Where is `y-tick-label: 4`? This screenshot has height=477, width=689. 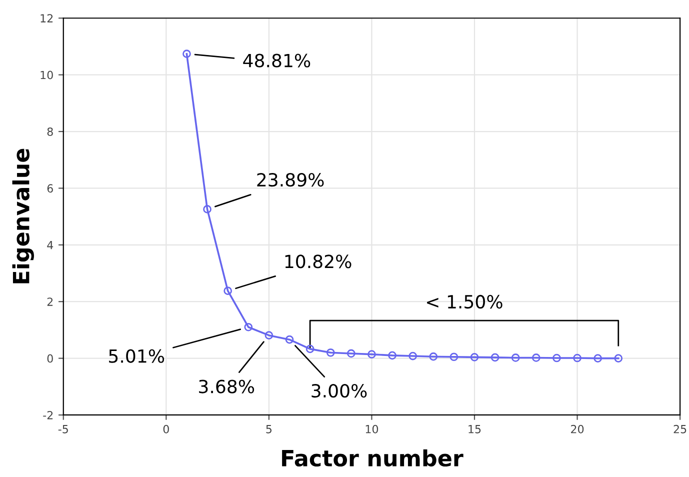
y-tick-label: 4 is located at coordinates (50, 245).